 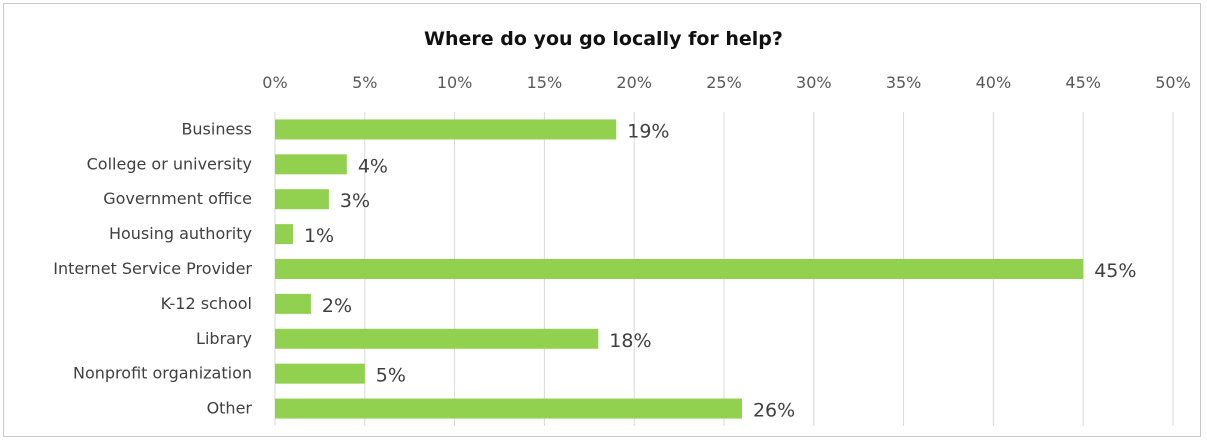 I want to click on x-tick-label: 40%, so click(x=994, y=82).